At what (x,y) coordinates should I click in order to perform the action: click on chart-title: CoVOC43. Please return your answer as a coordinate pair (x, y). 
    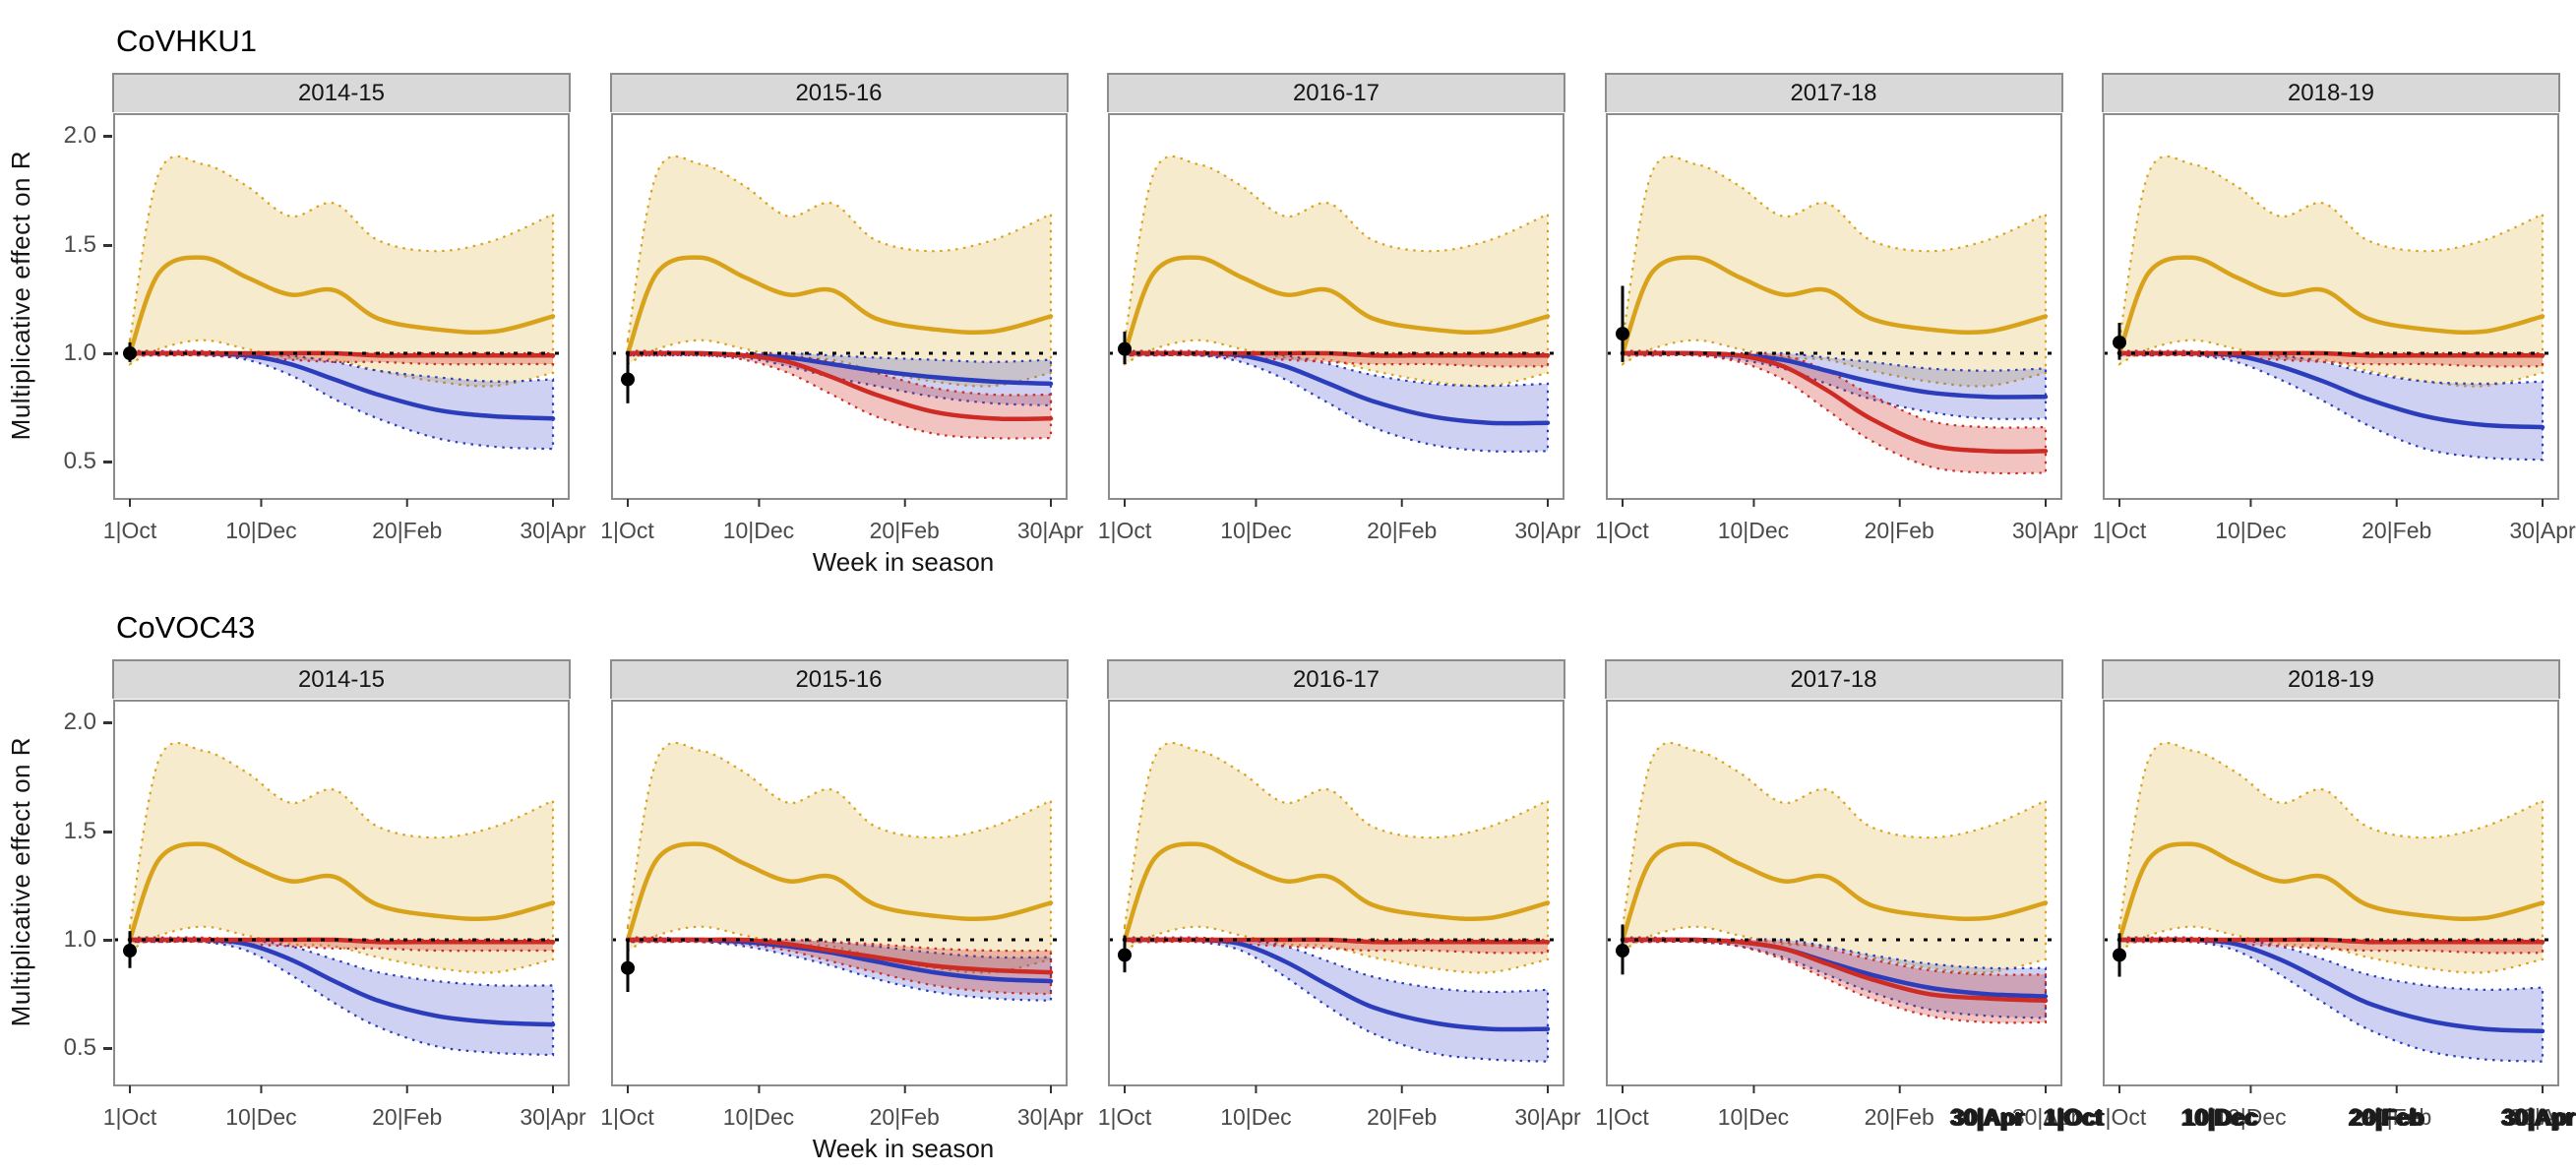
    Looking at the image, I should click on (186, 627).